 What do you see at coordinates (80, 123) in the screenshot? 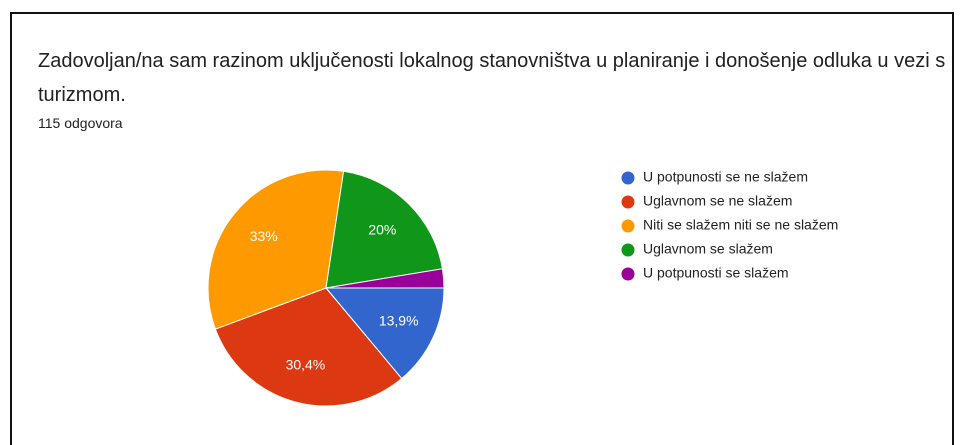
I see `chart-subtitle: 115 odgovora` at bounding box center [80, 123].